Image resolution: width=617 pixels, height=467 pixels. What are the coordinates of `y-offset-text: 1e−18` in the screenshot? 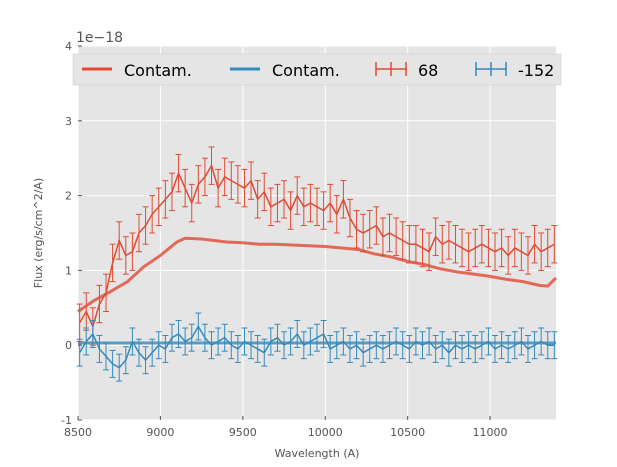 It's located at (99, 38).